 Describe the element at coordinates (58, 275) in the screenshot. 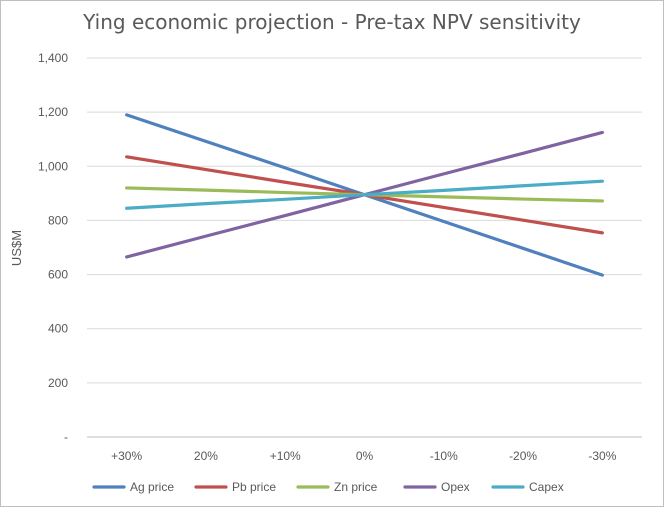

I see `y-tick-label: 600` at that location.